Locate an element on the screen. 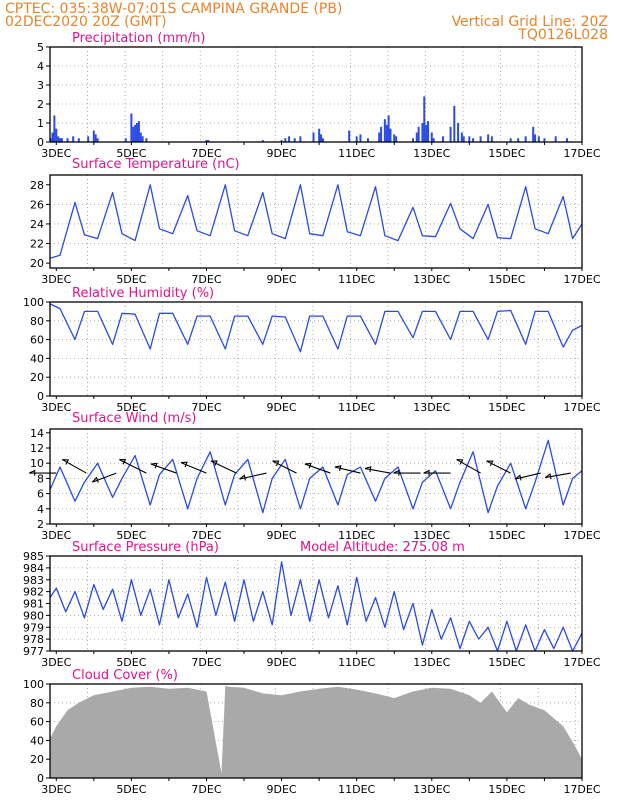 Image resolution: width=618 pixels, height=800 pixels. humidity-ytick-label: 80 is located at coordinates (37, 321).